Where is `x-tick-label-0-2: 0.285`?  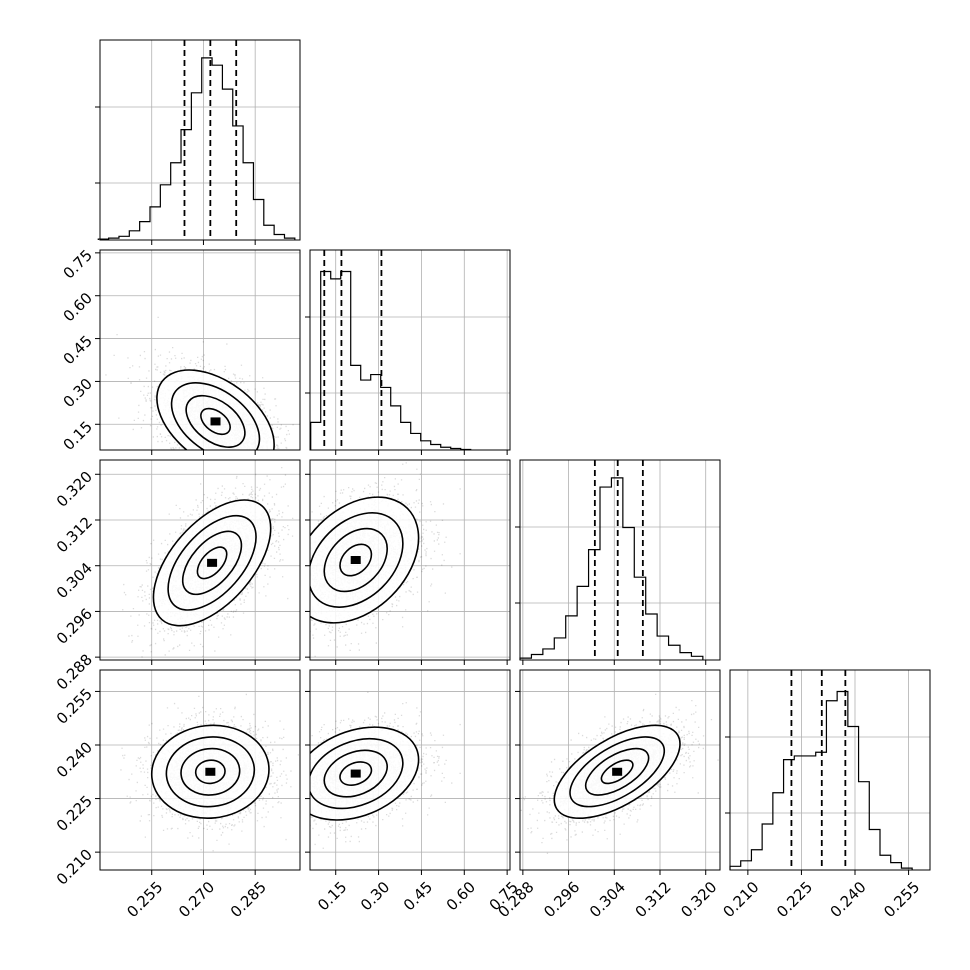 x-tick-label-0-2: 0.285 is located at coordinates (248, 899).